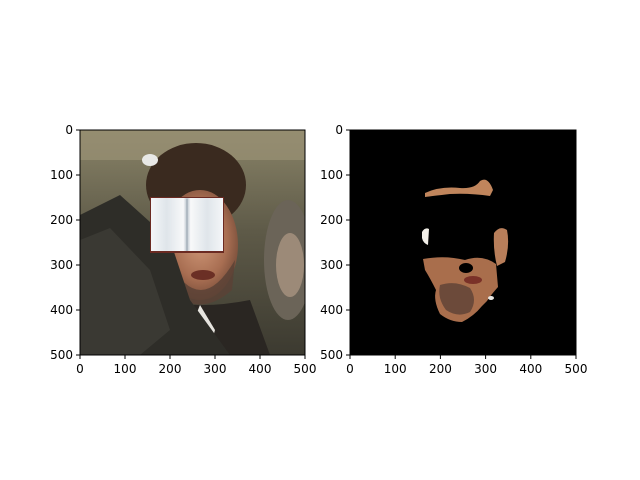  Describe the element at coordinates (331, 355) in the screenshot. I see `right-ytick-label: 500` at that location.